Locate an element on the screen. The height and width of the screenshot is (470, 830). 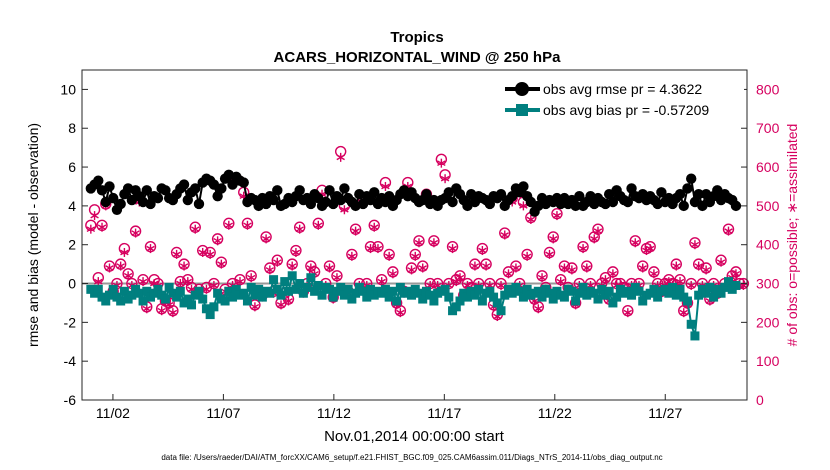
y2-tick-label: 400 is located at coordinates (768, 245).